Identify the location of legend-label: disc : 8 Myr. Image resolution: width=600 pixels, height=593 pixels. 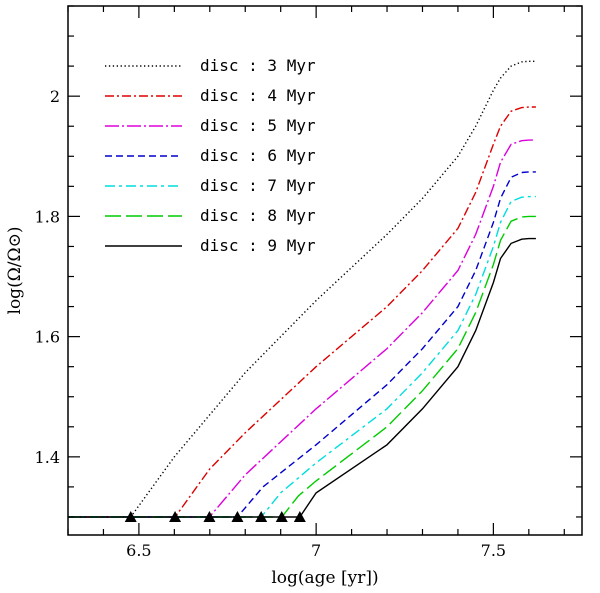
(258, 215).